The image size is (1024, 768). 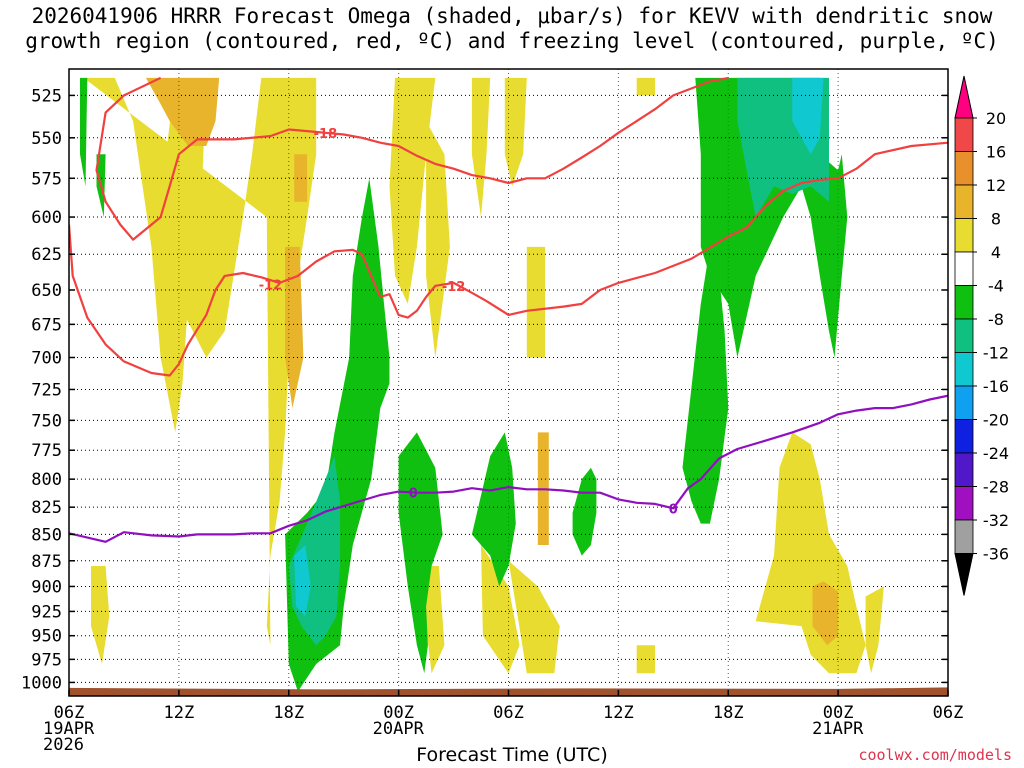 What do you see at coordinates (454, 287) in the screenshot?
I see `contour-label-0-2: -12` at bounding box center [454, 287].